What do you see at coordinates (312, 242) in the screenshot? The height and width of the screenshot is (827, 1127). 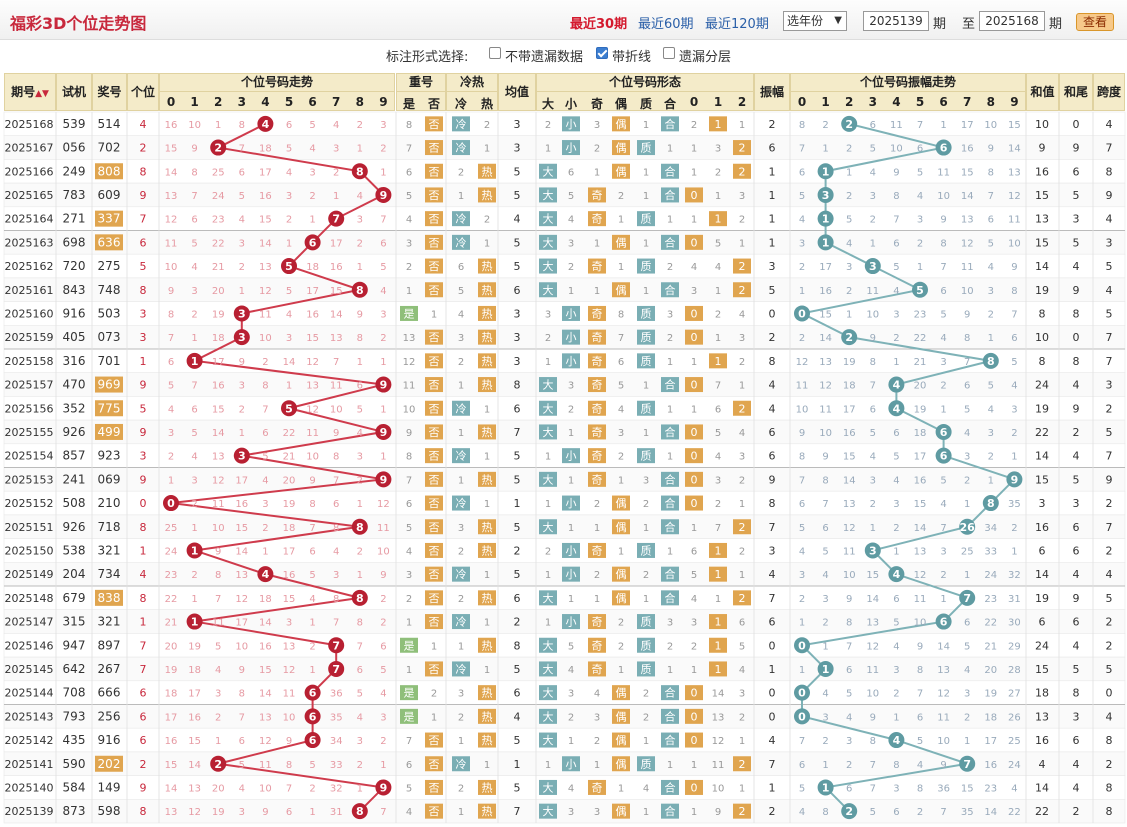 I see `trend-ball` at bounding box center [312, 242].